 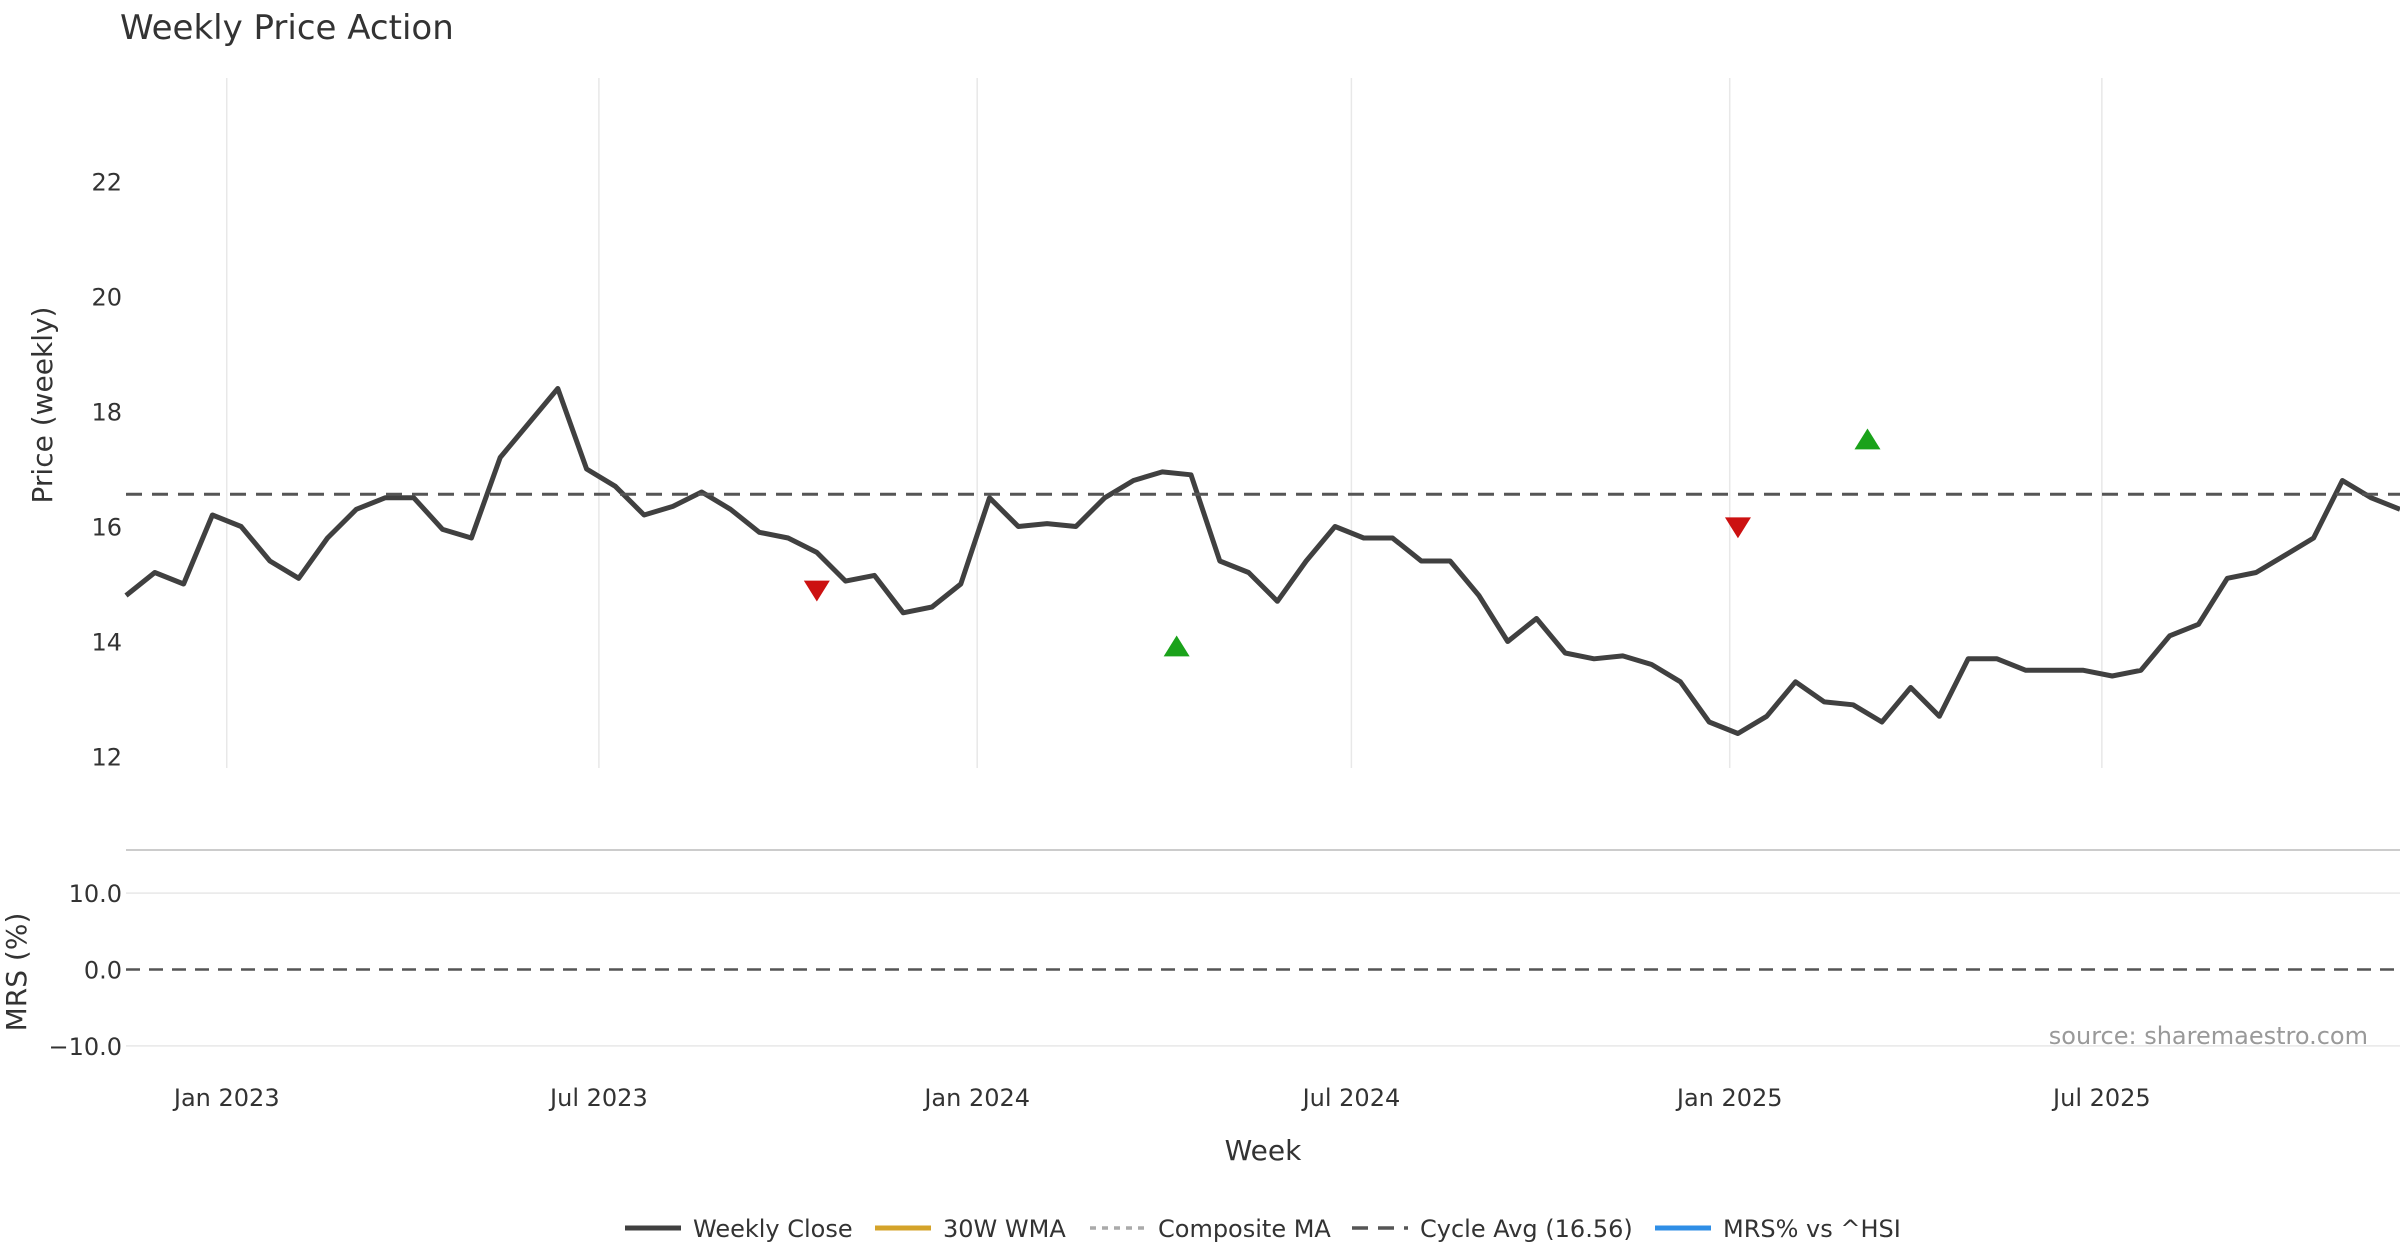 What do you see at coordinates (1342, 542) in the screenshot?
I see `signal-markers` at bounding box center [1342, 542].